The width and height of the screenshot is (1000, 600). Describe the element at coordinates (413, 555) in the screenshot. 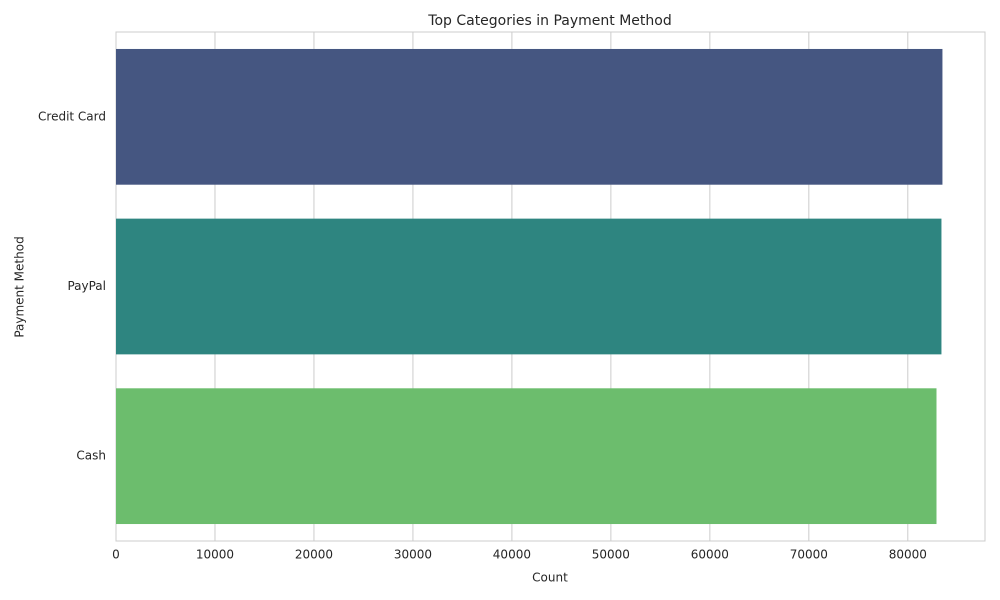

I see `x-tick-label: 30000` at that location.